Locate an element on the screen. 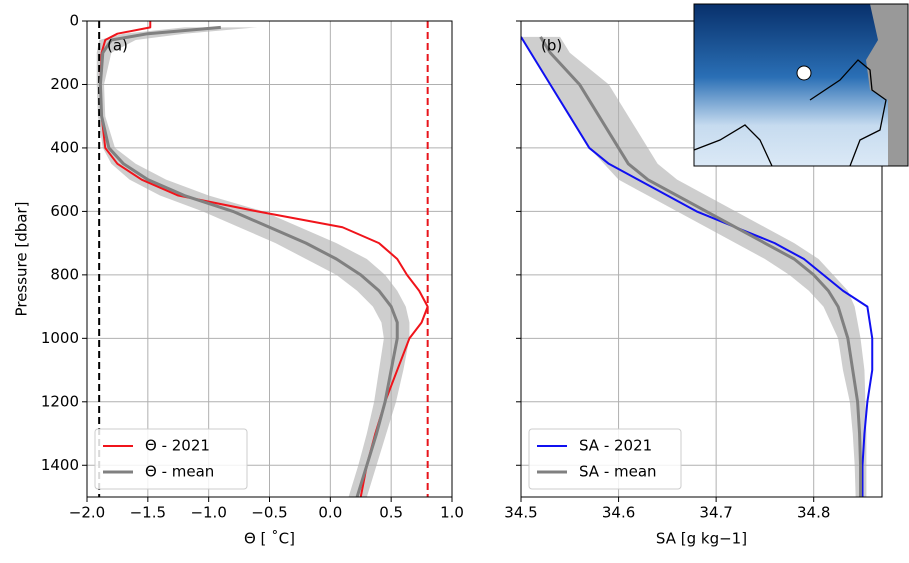  x-tick-label: −0.5 is located at coordinates (269, 513).